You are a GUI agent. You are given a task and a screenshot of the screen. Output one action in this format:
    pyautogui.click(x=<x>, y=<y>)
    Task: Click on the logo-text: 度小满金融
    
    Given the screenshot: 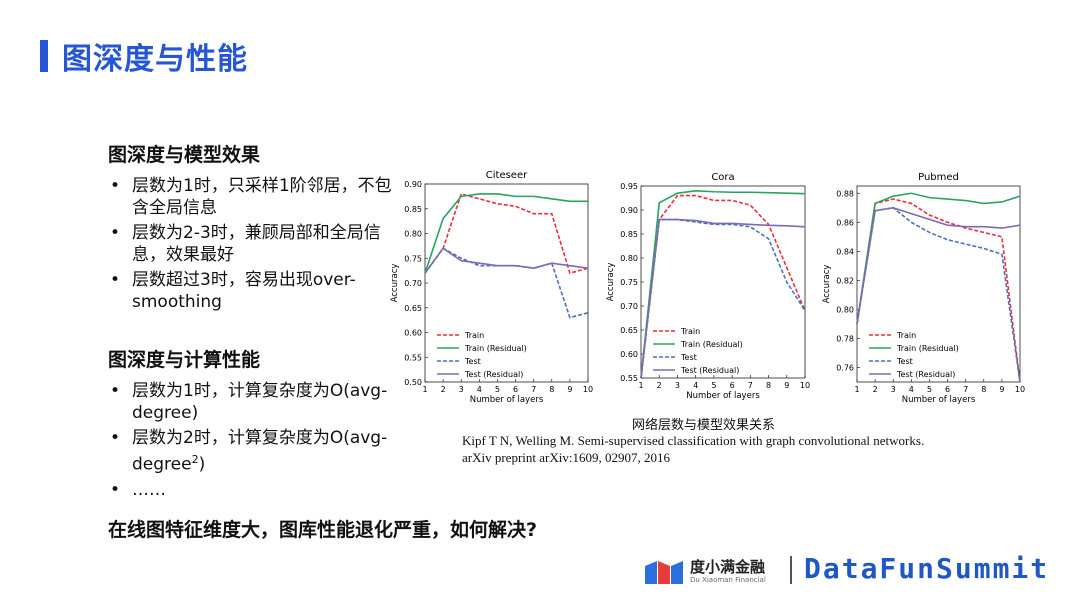 What is the action you would take?
    pyautogui.click(x=728, y=567)
    